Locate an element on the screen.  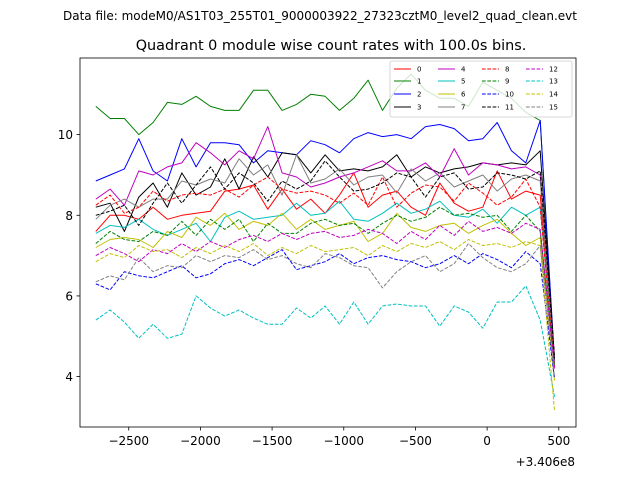
legend-entry-14: 14 is located at coordinates (542, 95).